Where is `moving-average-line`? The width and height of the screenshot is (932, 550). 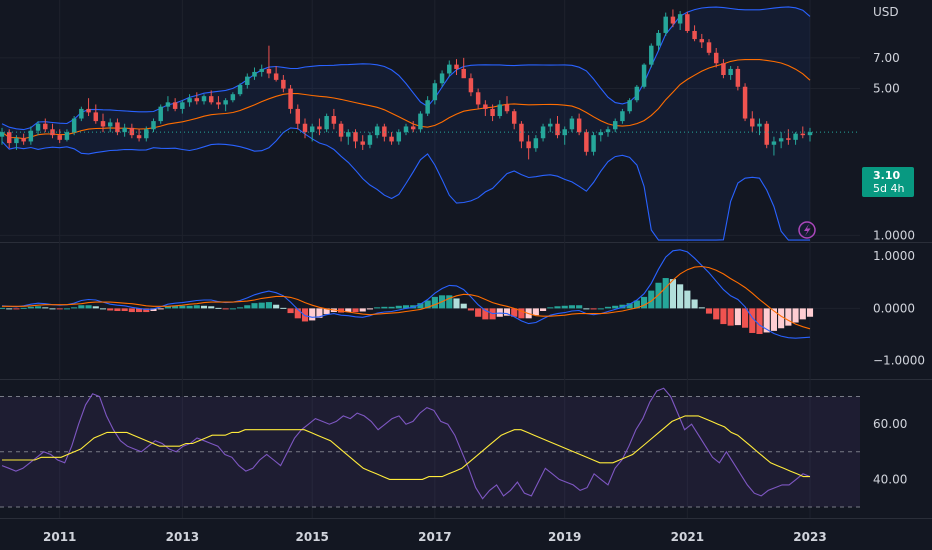
moving-average-line is located at coordinates (406, 99).